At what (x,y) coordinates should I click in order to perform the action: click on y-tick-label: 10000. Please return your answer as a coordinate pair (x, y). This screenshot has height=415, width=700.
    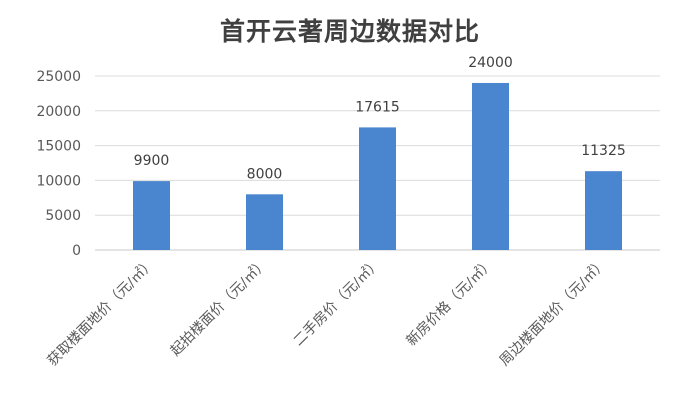
    Looking at the image, I should click on (58, 181).